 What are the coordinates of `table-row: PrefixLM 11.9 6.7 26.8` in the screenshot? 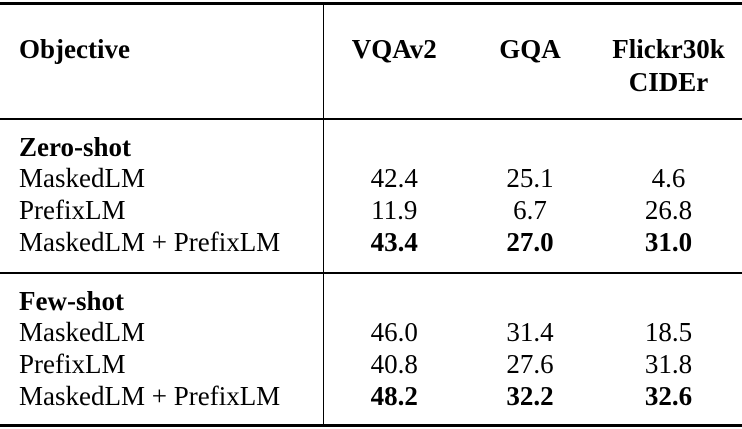 It's located at (371, 210).